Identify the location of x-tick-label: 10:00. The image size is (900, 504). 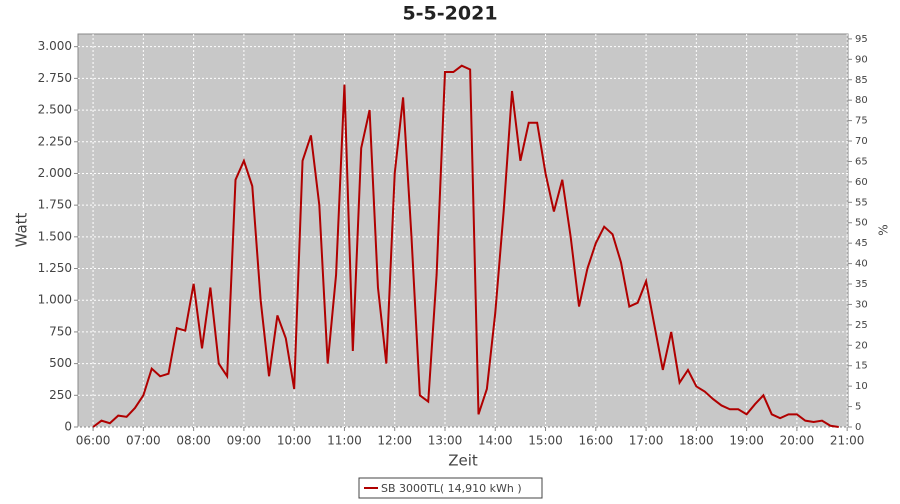
(294, 441).